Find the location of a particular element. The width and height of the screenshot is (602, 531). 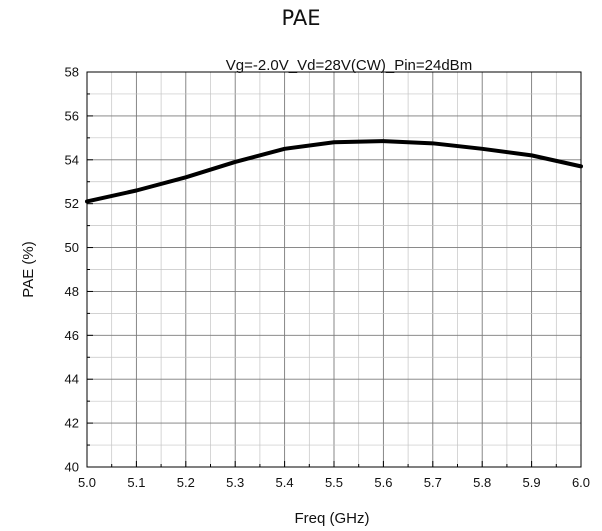

y-axis-label: PAE (%) is located at coordinates (28, 269).